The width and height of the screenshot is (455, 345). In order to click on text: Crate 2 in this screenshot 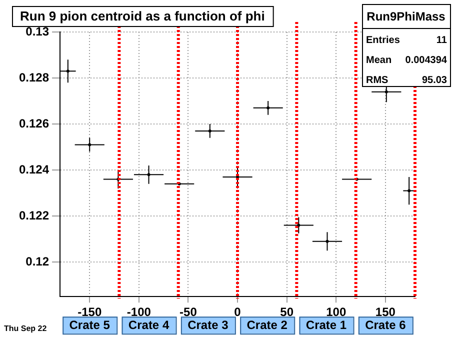, I will do `click(267, 325)`.